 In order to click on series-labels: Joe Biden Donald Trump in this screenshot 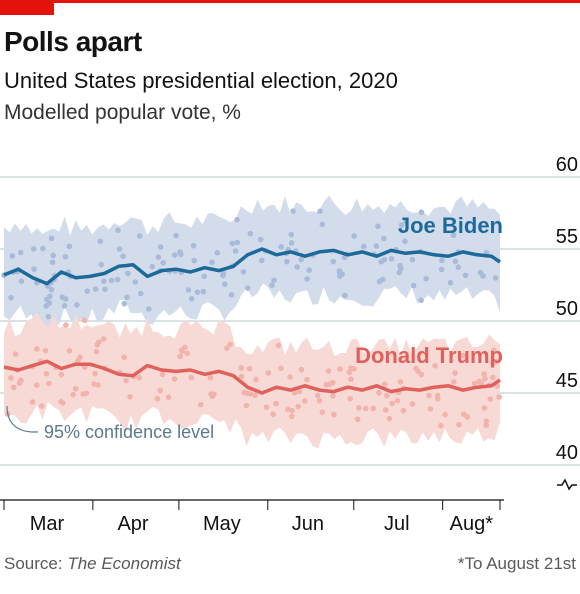, I will do `click(429, 290)`.